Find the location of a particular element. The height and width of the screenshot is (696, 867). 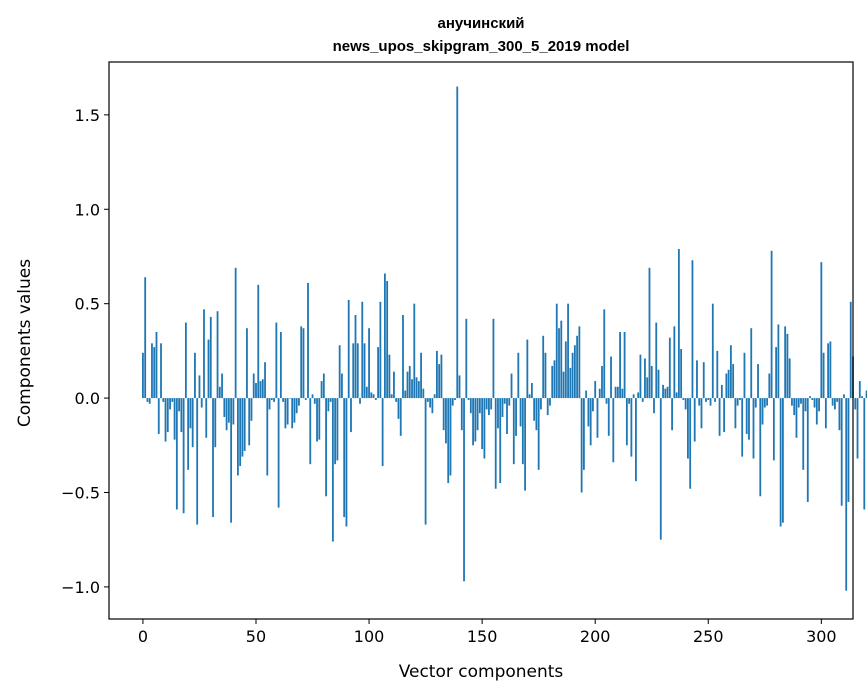

chart-title-line2: news_upos_skipgram_300_5_2019 model is located at coordinates (481, 46).